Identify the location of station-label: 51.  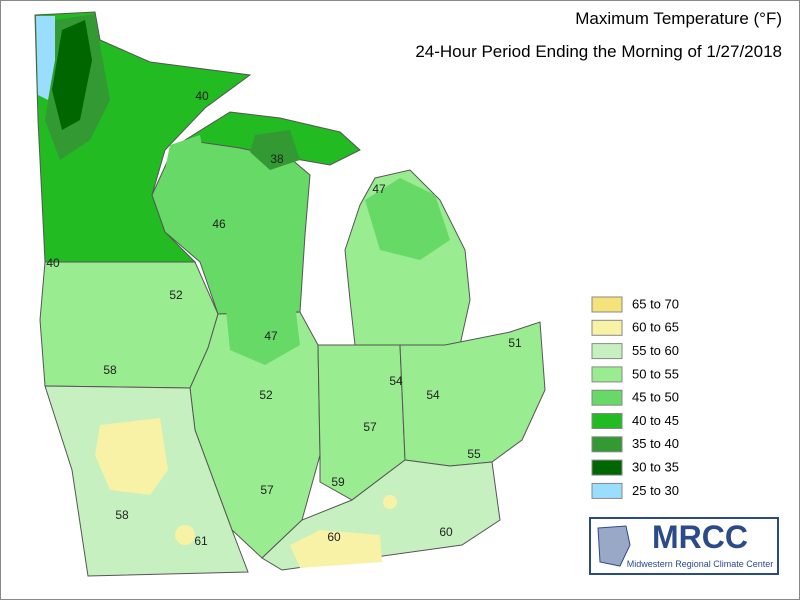
(515, 343).